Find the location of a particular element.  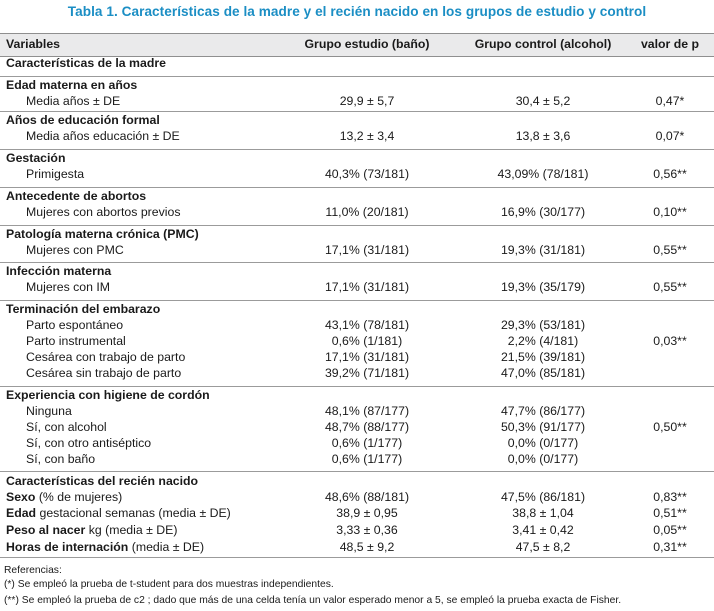

row-label: Horas de internación (media ± DE) is located at coordinates (105, 547).